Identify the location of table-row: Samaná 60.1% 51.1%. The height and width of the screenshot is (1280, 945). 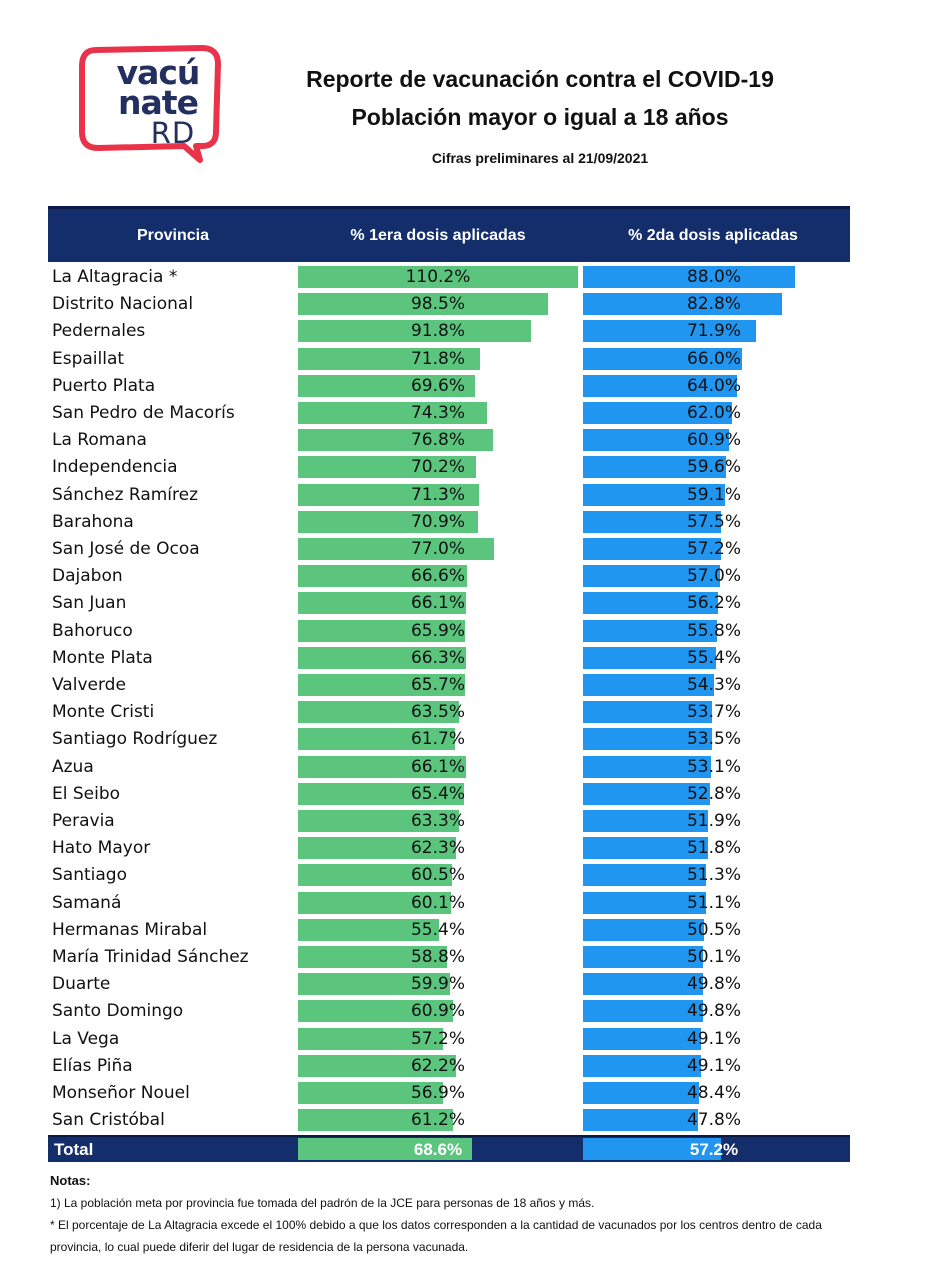
(449, 903).